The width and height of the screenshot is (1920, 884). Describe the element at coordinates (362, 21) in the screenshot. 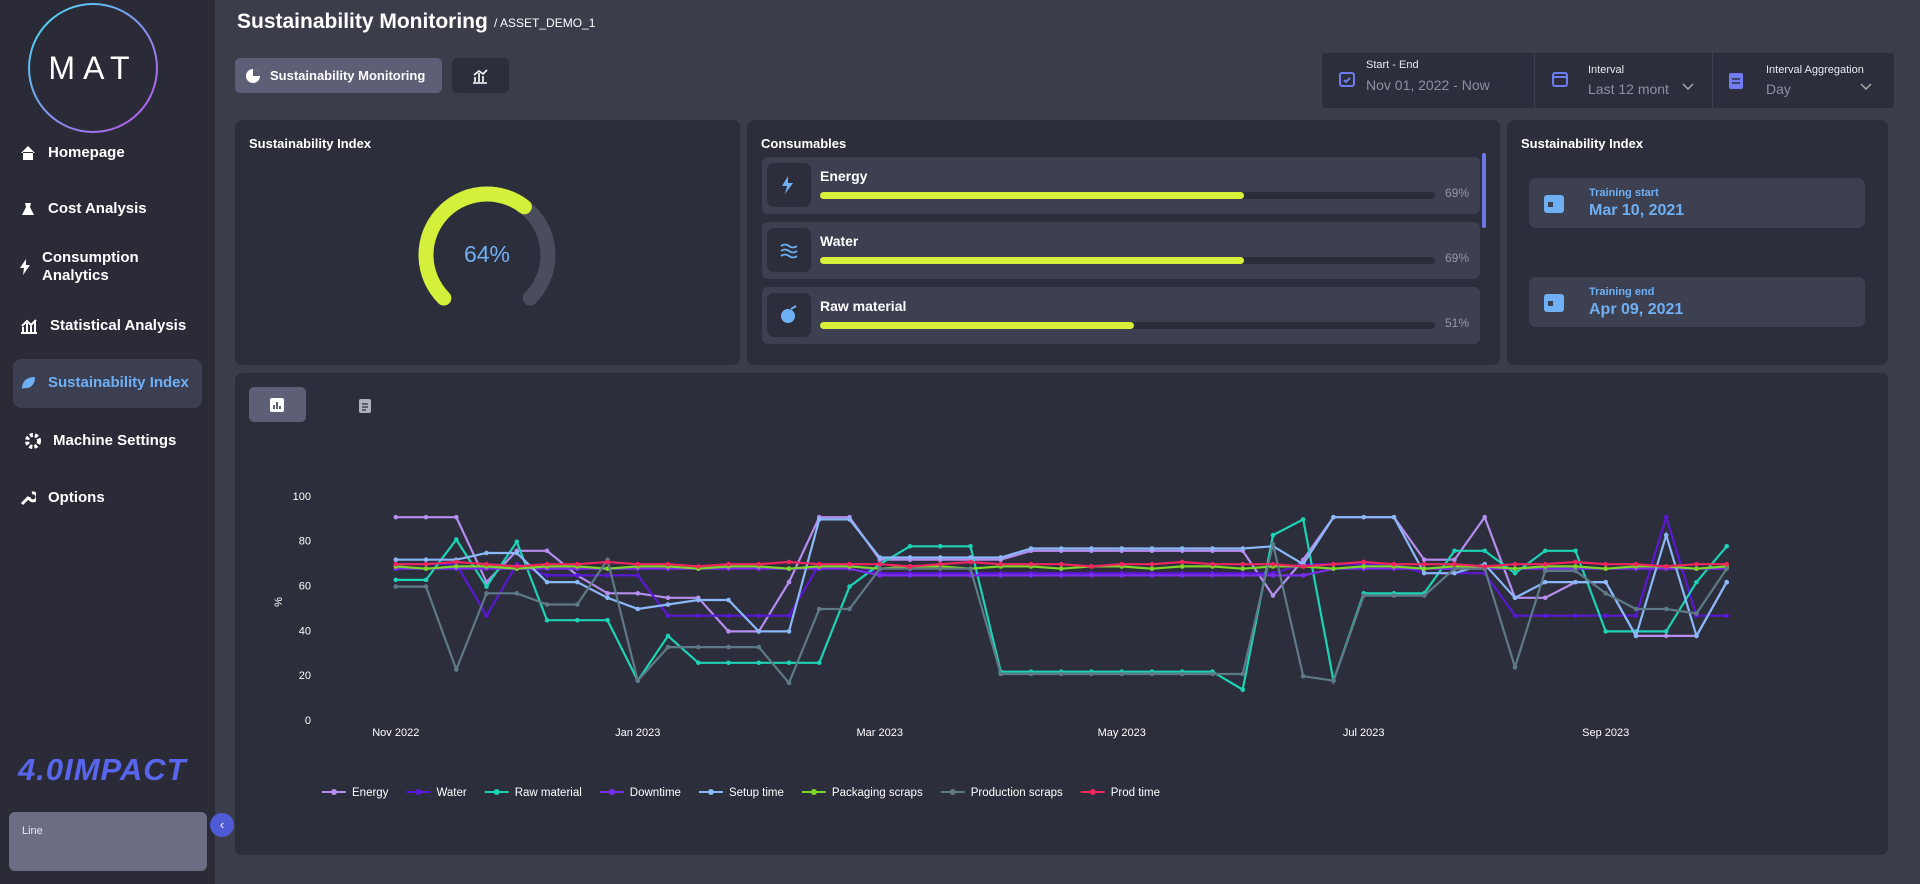

I see `page-title: Sustainability Monitoring` at that location.